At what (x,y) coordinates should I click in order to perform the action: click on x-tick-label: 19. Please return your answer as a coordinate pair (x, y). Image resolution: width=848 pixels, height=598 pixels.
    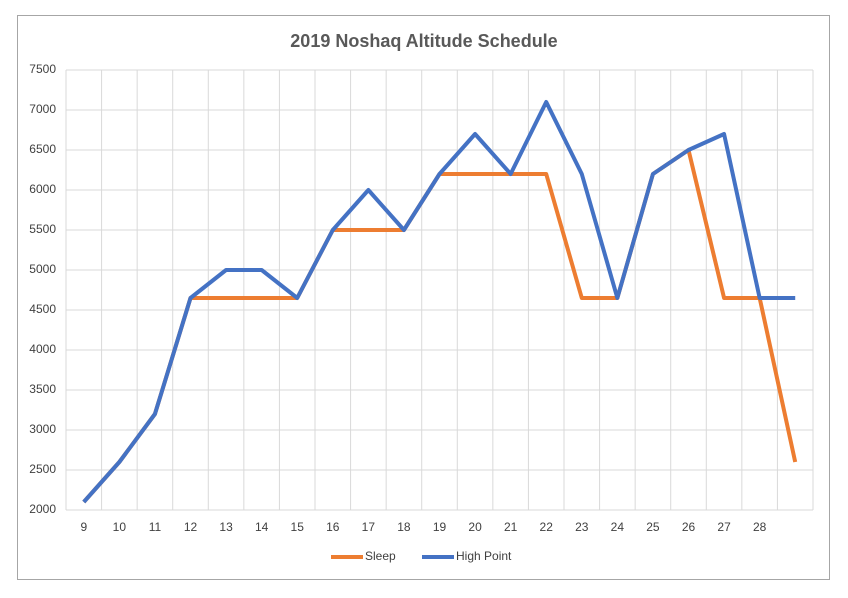
    Looking at the image, I should click on (440, 527).